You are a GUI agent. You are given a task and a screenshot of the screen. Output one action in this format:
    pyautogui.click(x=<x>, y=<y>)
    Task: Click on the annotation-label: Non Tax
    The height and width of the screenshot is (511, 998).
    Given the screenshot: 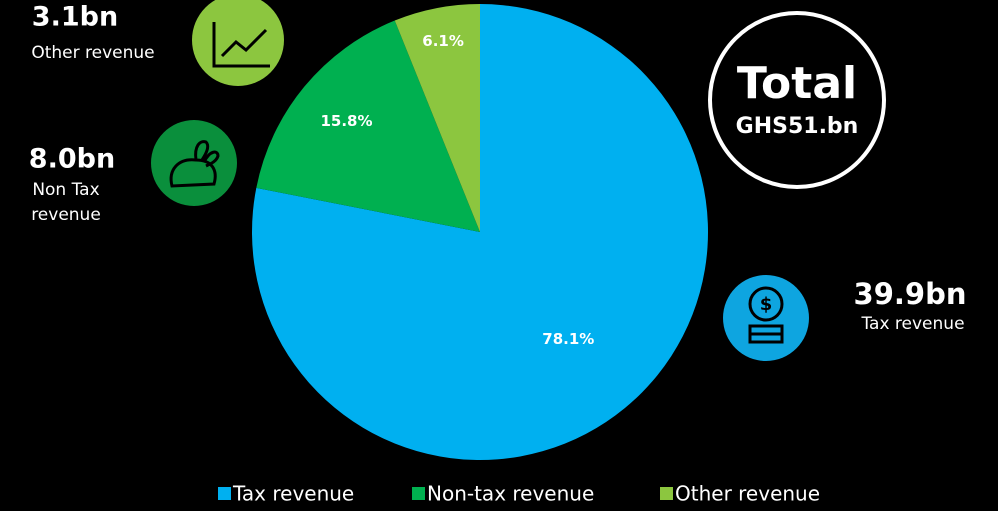 What is the action you would take?
    pyautogui.click(x=65, y=190)
    